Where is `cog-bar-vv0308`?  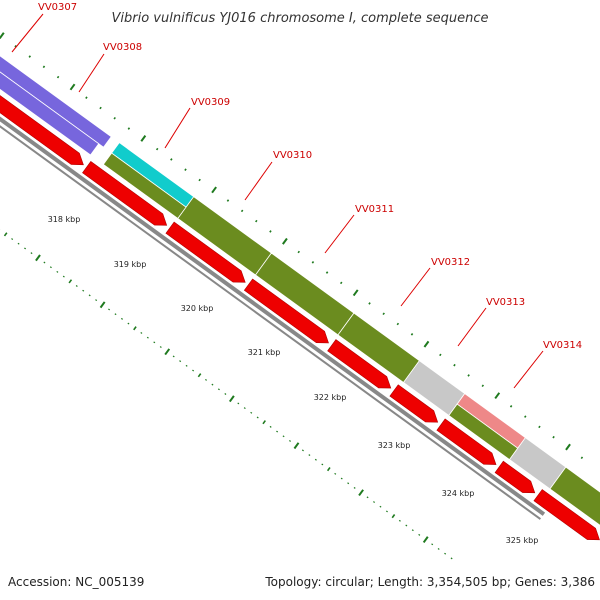 cog-bar-vv0308 is located at coordinates (50, 113).